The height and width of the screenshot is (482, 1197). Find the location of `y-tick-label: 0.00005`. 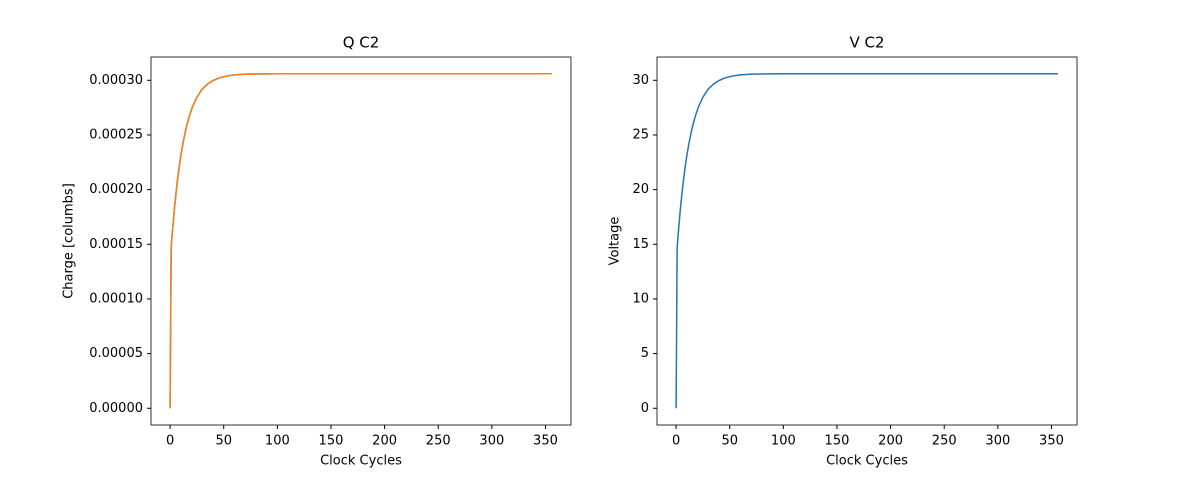

y-tick-label: 0.00005 is located at coordinates (116, 353).